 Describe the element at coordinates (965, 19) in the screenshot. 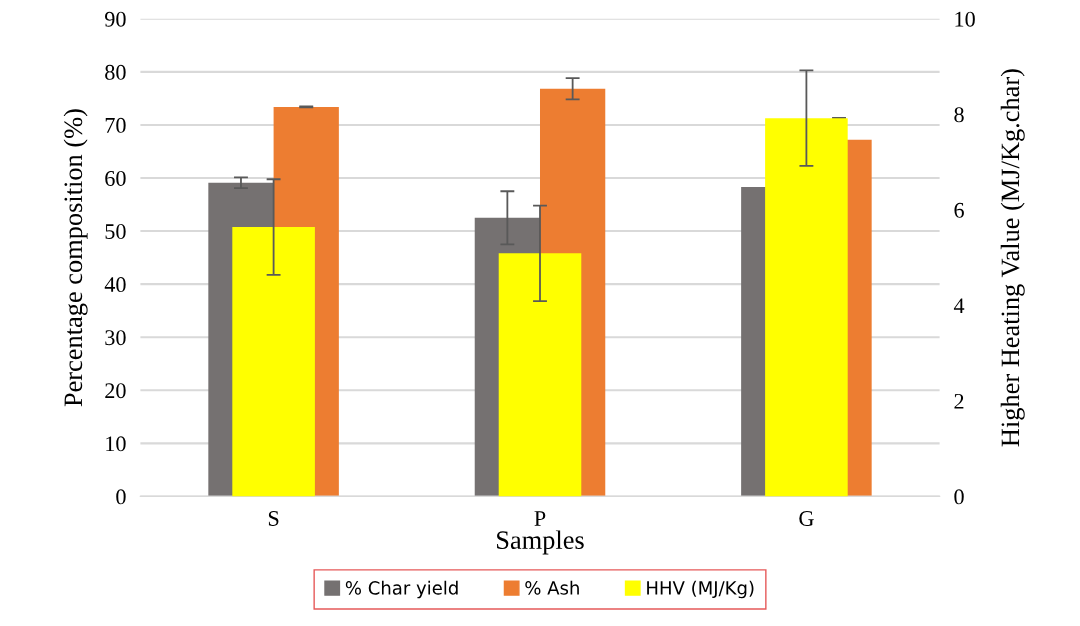

I see `y2-tick-label: 10` at that location.